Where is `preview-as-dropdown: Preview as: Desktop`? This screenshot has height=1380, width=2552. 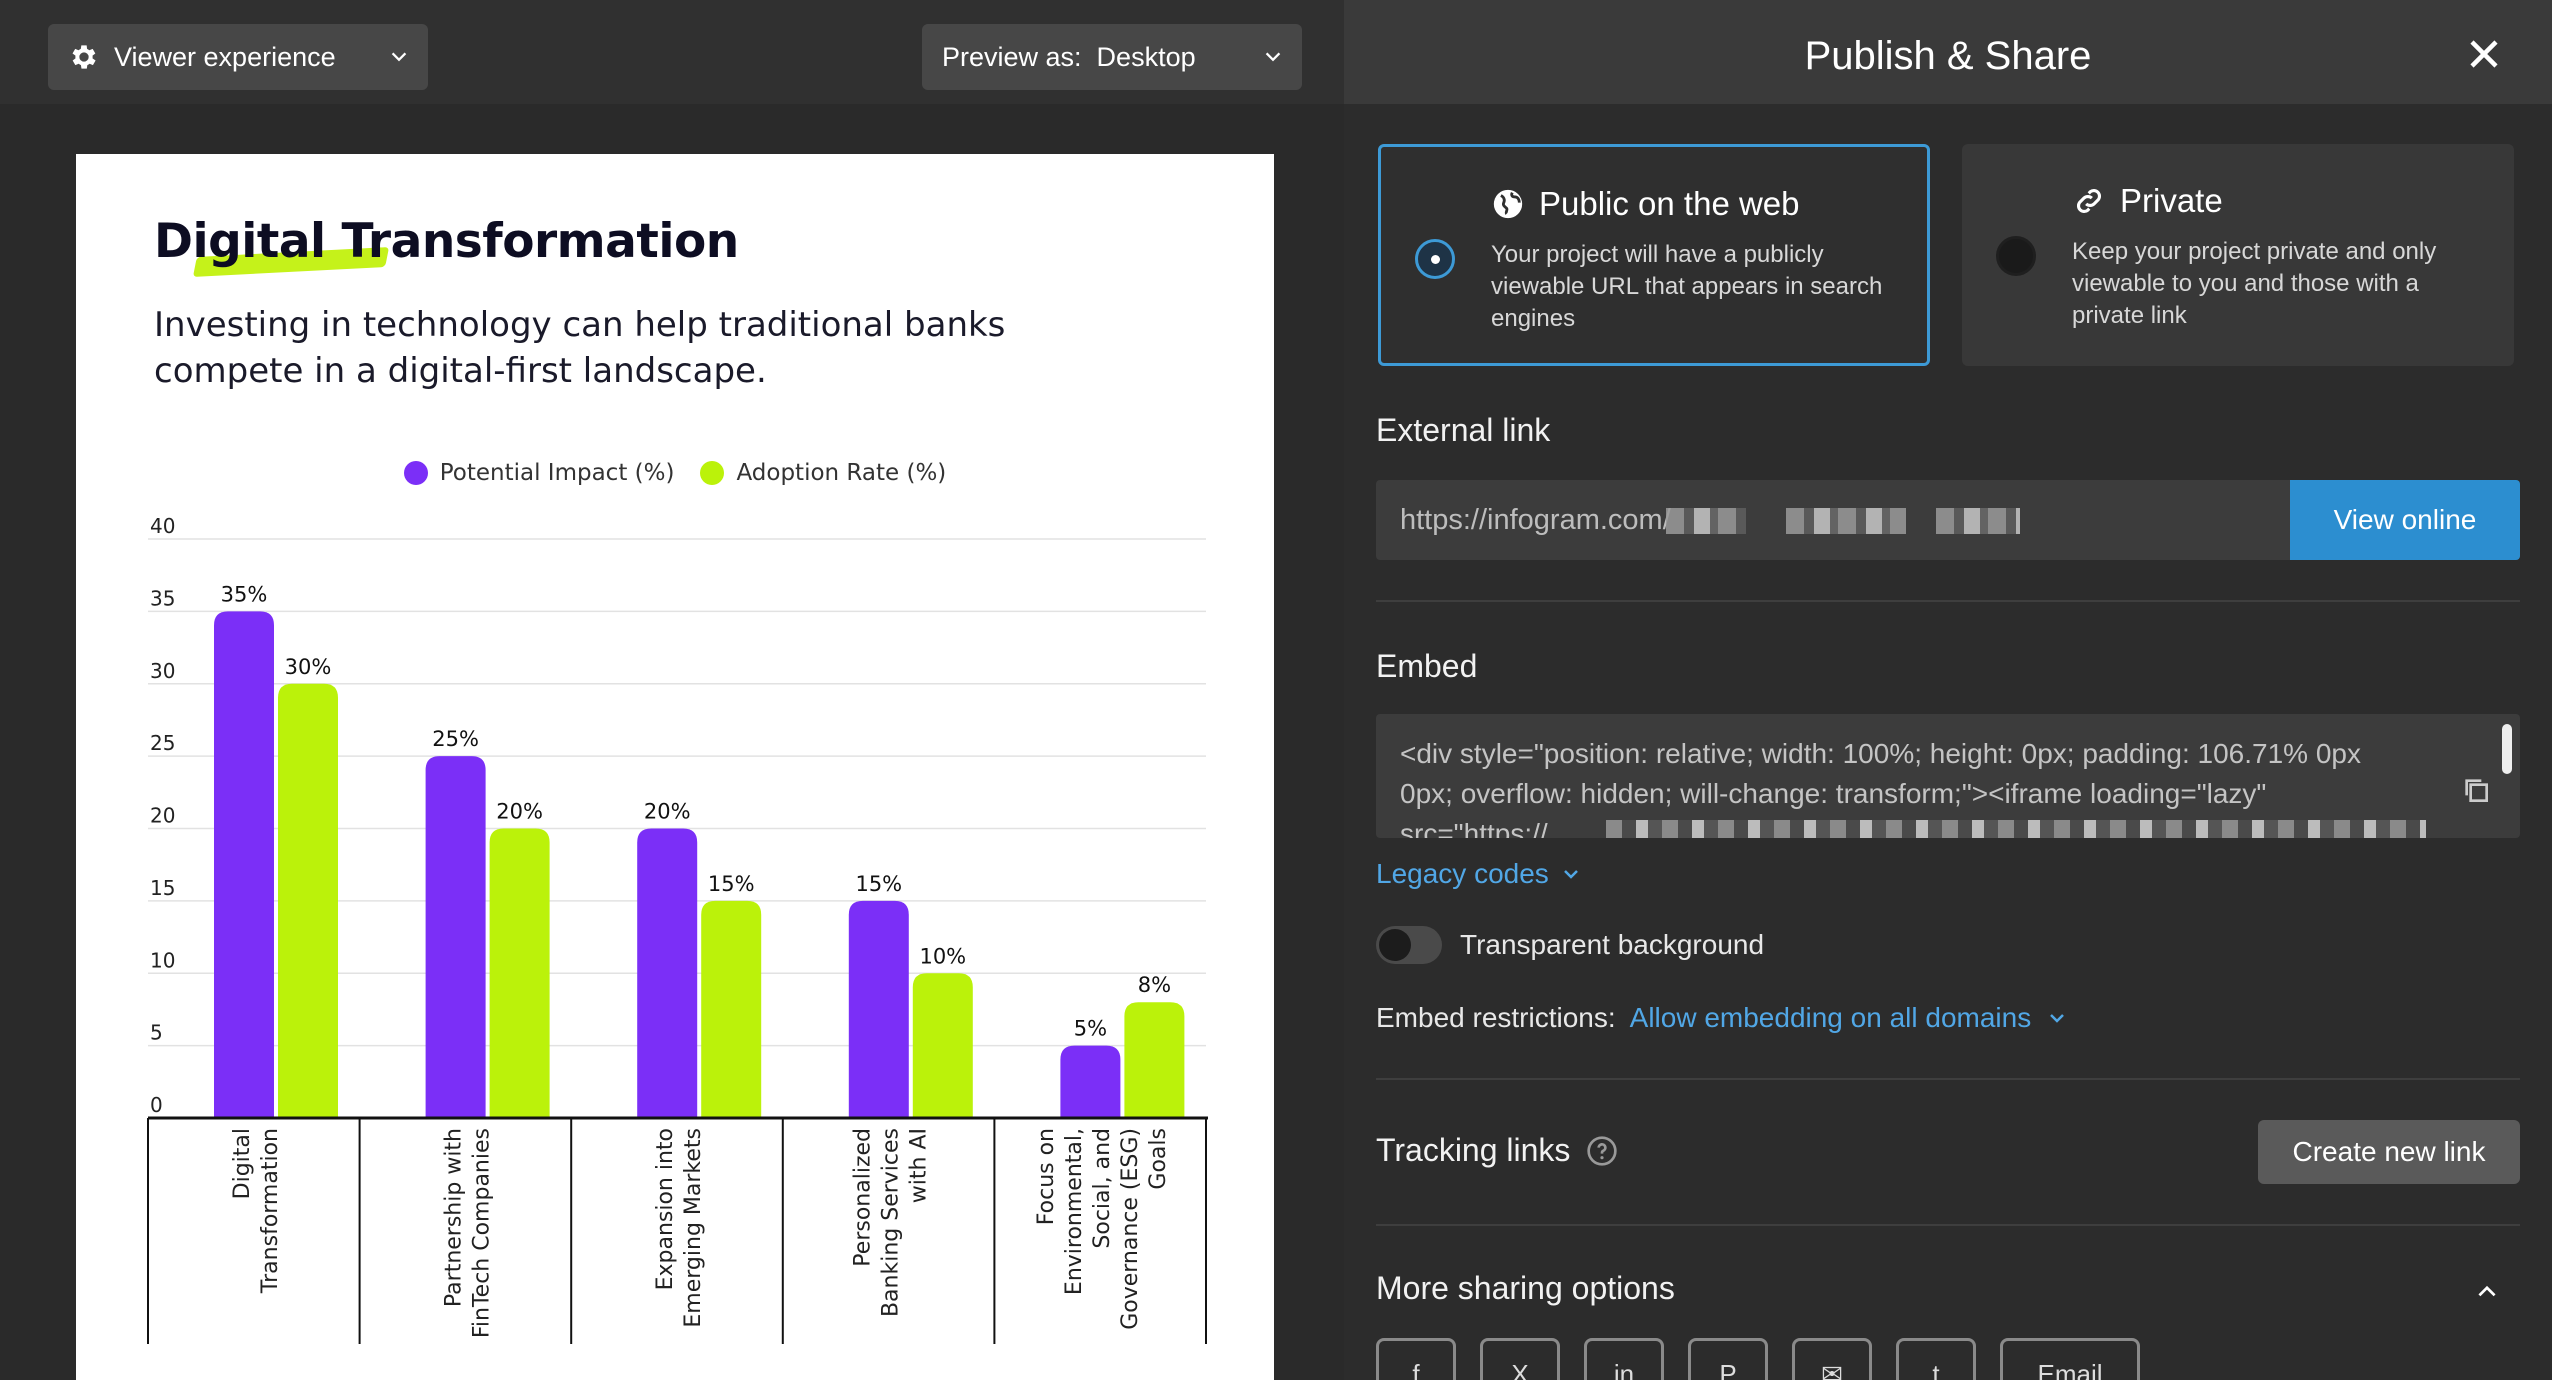 preview-as-dropdown: Preview as: Desktop is located at coordinates (1112, 57).